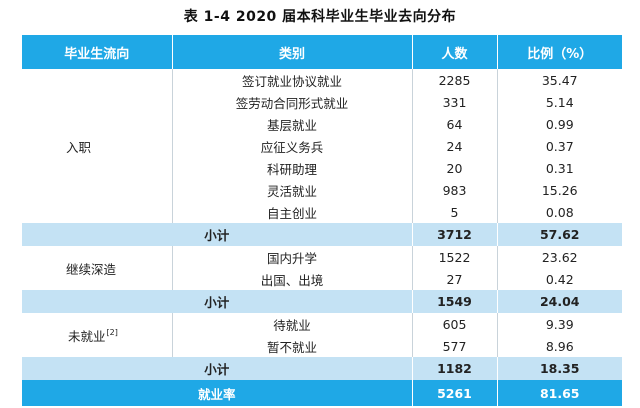 The width and height of the screenshot is (640, 408). What do you see at coordinates (559, 168) in the screenshot?
I see `row-percent: 0.31` at bounding box center [559, 168].